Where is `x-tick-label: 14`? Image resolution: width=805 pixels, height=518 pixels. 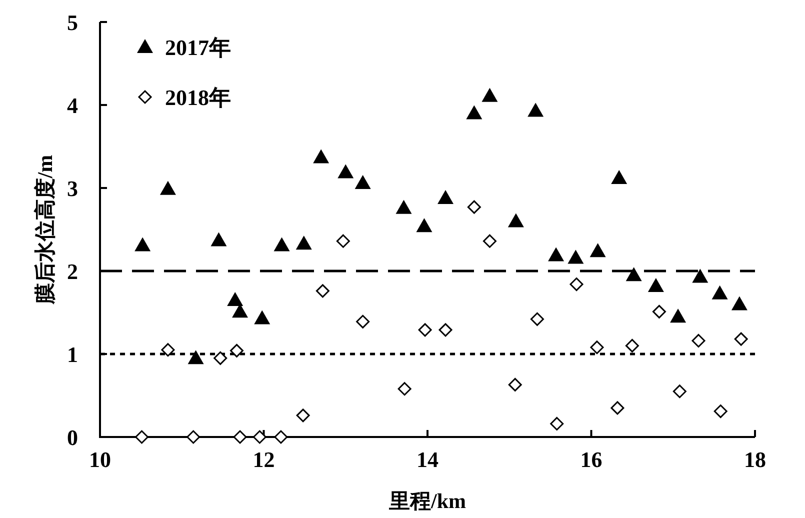 x-tick-label: 14 is located at coordinates (427, 459).